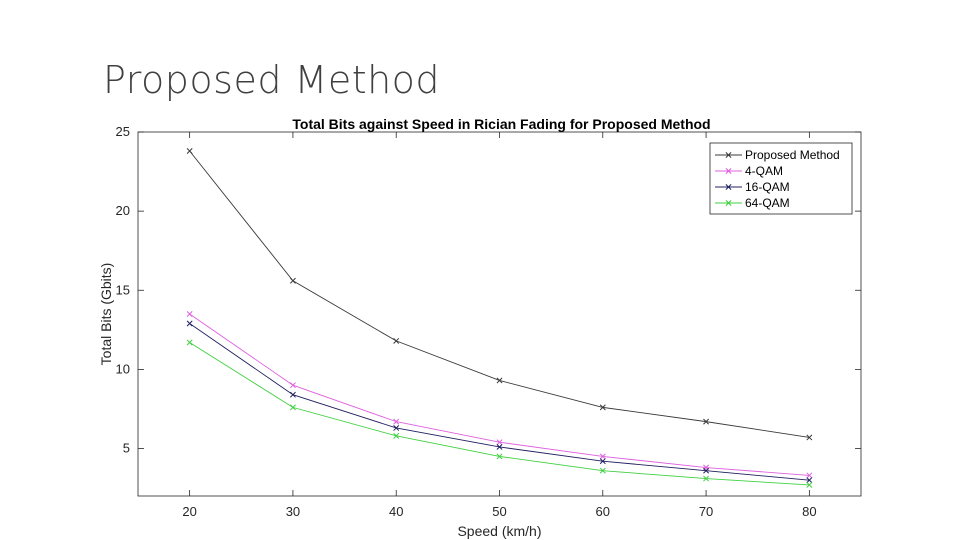 The height and width of the screenshot is (540, 960). I want to click on legend: Proposed Method 4-QAM 16-QAM 64-QAM, so click(781, 178).